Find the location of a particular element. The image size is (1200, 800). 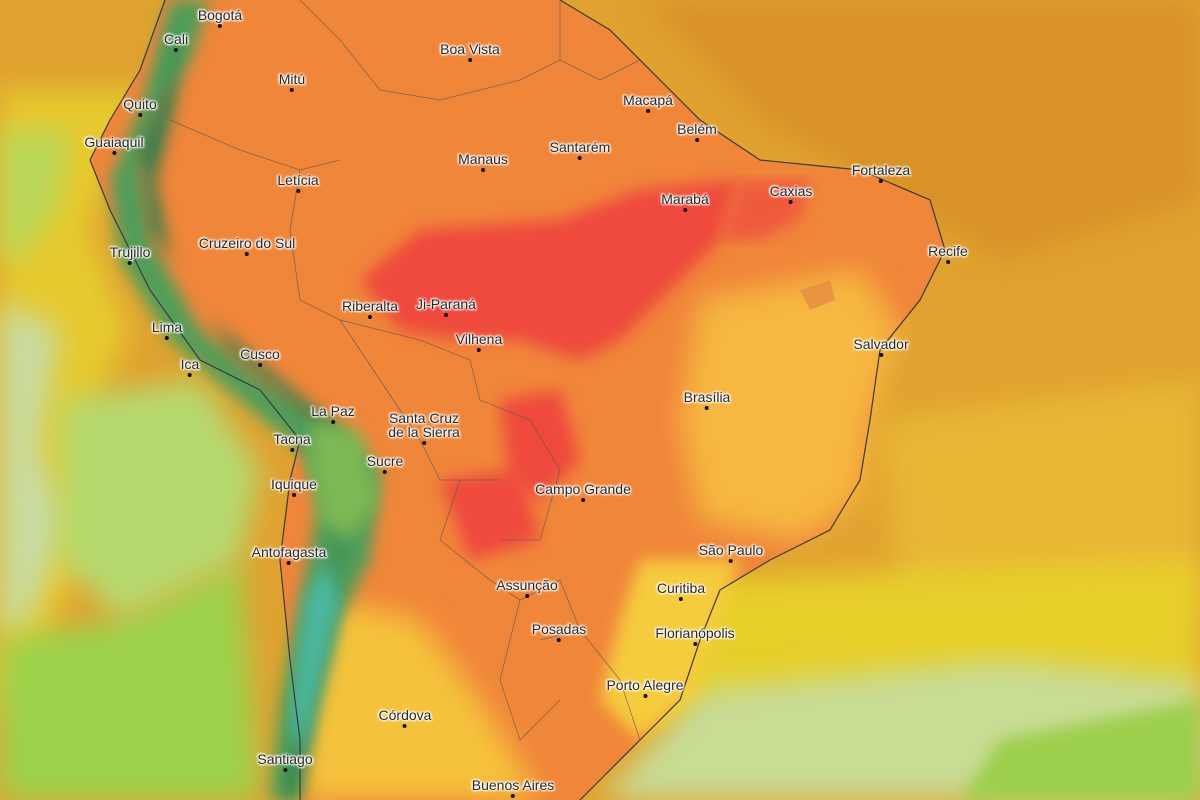

city-name: Boa Vista is located at coordinates (470, 49).